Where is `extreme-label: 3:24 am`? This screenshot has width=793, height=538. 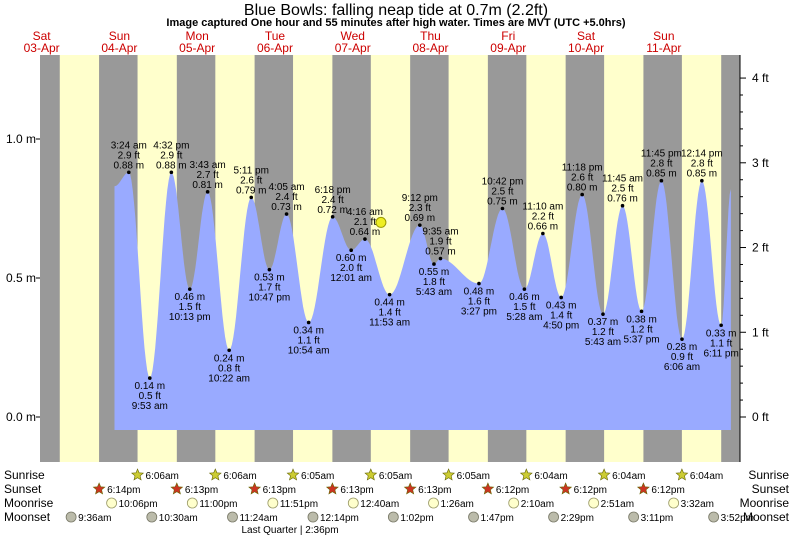 extreme-label: 3:24 am is located at coordinates (129, 145).